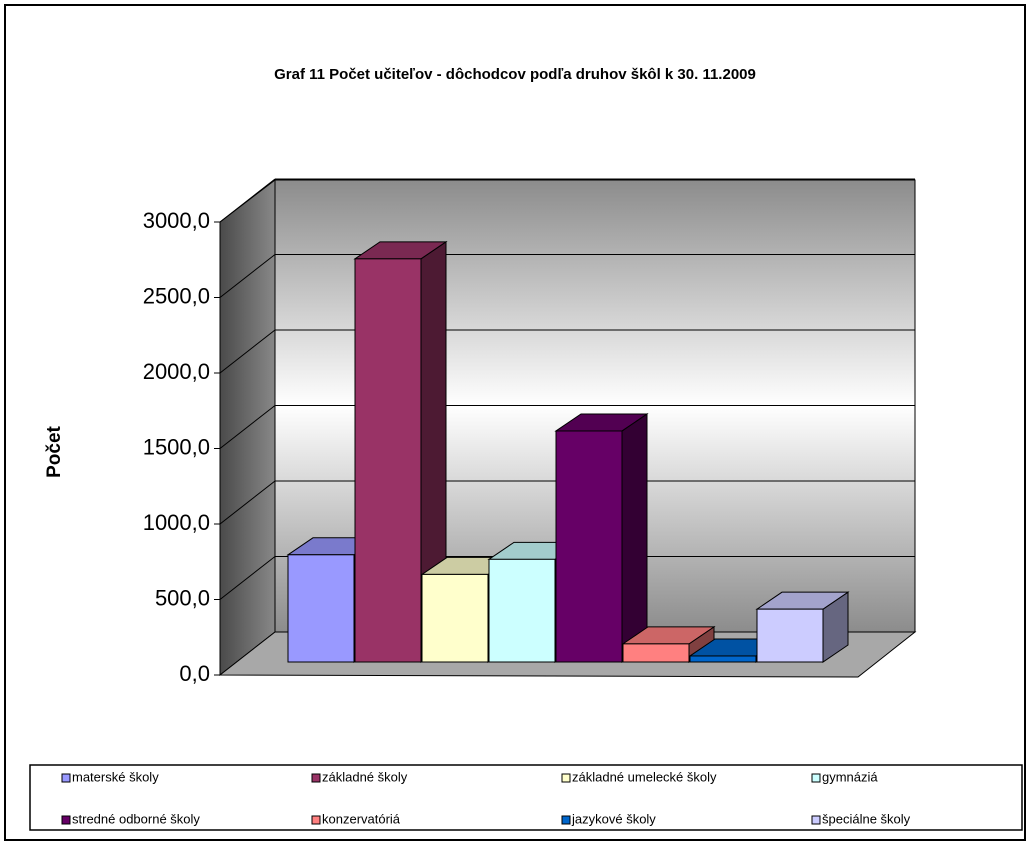 This screenshot has height=847, width=1031. What do you see at coordinates (176, 446) in the screenshot?
I see `y-tick-label: 1500,0` at bounding box center [176, 446].